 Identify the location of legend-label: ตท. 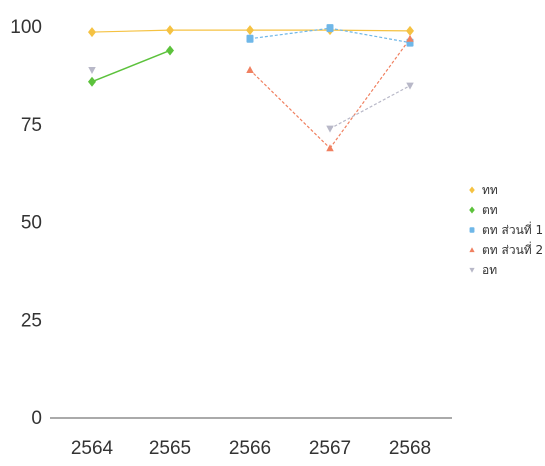
(490, 210).